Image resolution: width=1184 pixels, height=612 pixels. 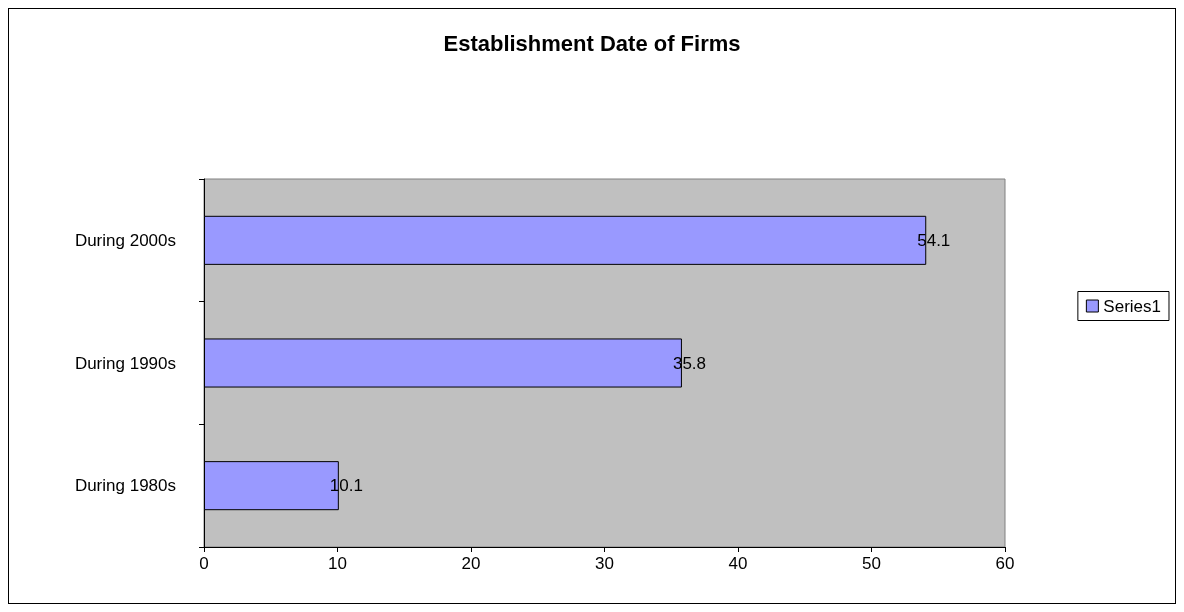 What do you see at coordinates (125, 363) in the screenshot?
I see `y-tick-label: During 1990s` at bounding box center [125, 363].